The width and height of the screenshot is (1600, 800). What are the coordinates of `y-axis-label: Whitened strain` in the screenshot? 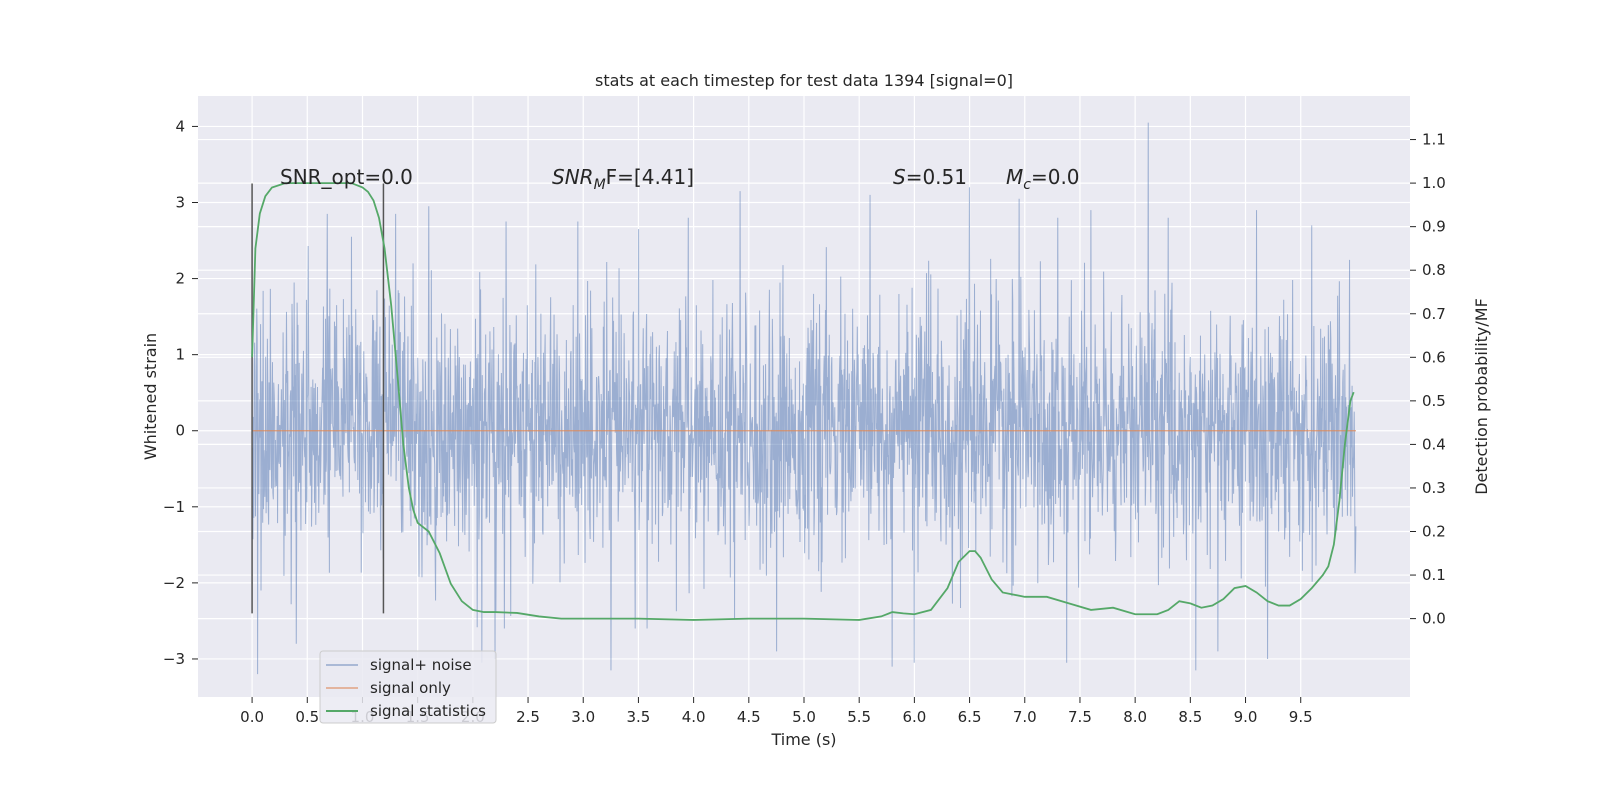 It's located at (150, 396).